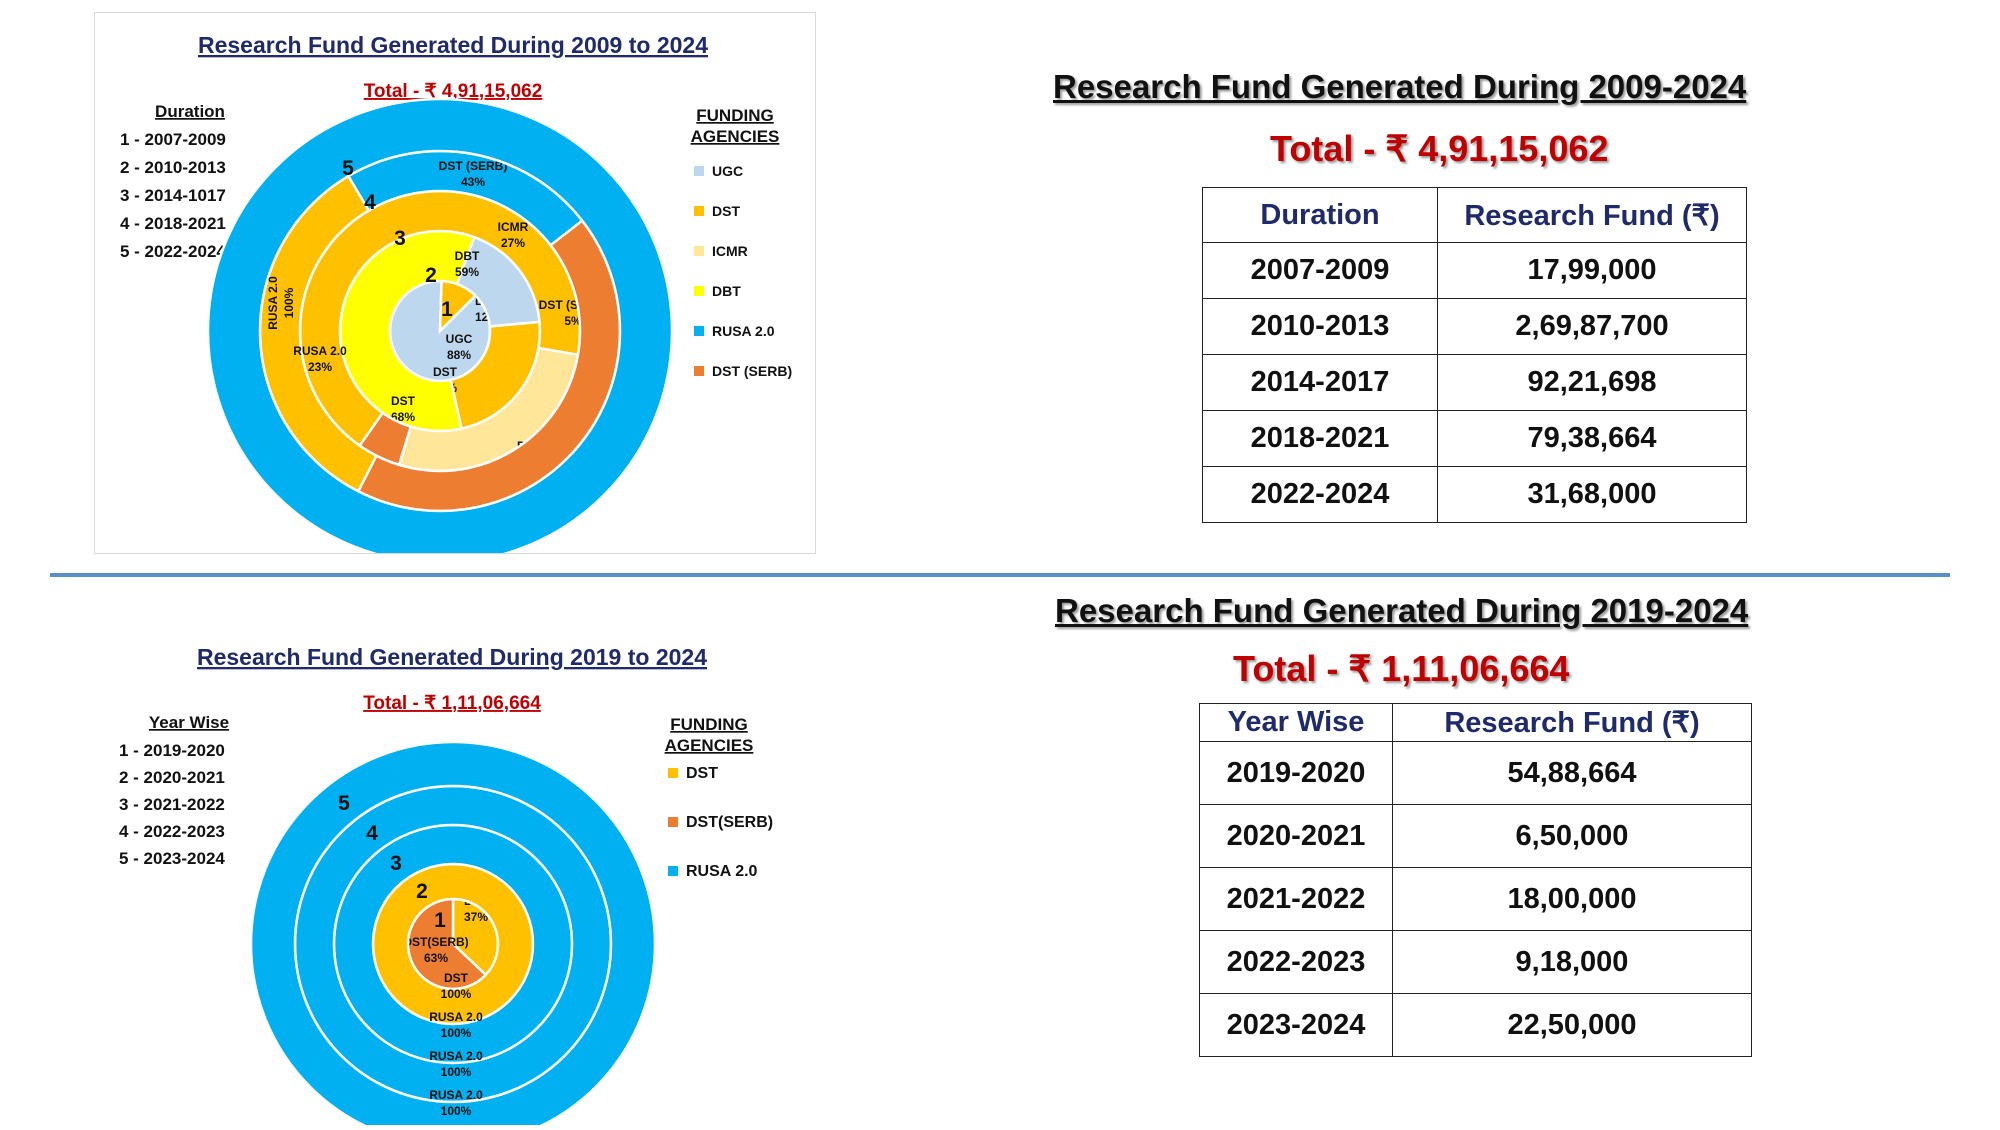 The height and width of the screenshot is (1130, 2000). I want to click on column-header-duration: Duration, so click(1320, 215).